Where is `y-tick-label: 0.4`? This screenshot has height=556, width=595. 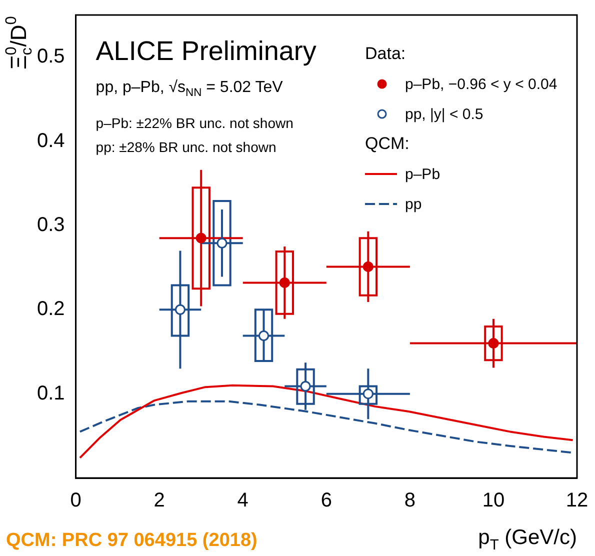
y-tick-label: 0.4 is located at coordinates (50, 141).